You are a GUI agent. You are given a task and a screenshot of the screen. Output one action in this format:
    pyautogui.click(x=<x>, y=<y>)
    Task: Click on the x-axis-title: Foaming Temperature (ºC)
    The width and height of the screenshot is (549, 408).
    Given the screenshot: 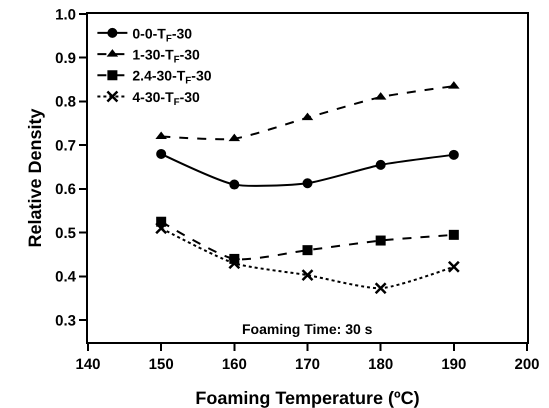 What is the action you would take?
    pyautogui.click(x=307, y=398)
    